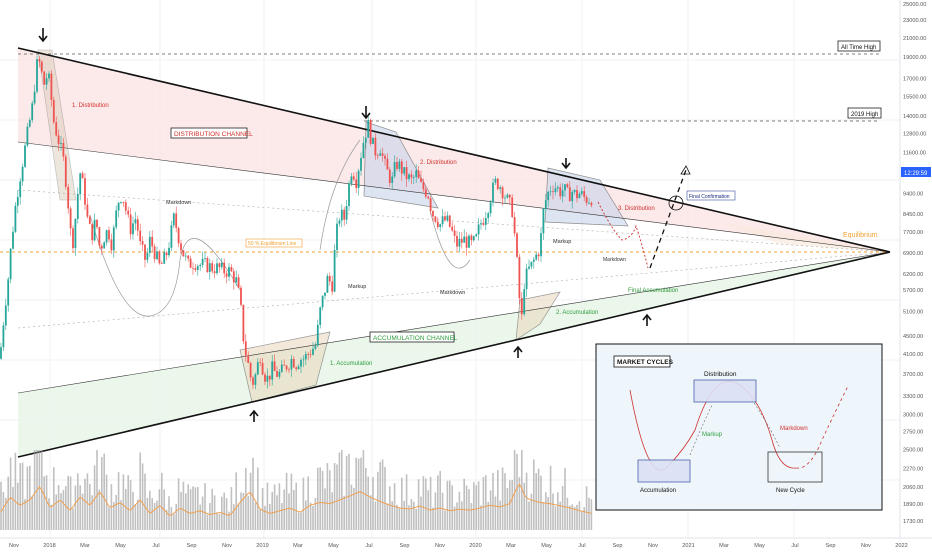 The image size is (932, 555). Describe the element at coordinates (685, 170) in the screenshot. I see `projection-arrowhead` at that location.